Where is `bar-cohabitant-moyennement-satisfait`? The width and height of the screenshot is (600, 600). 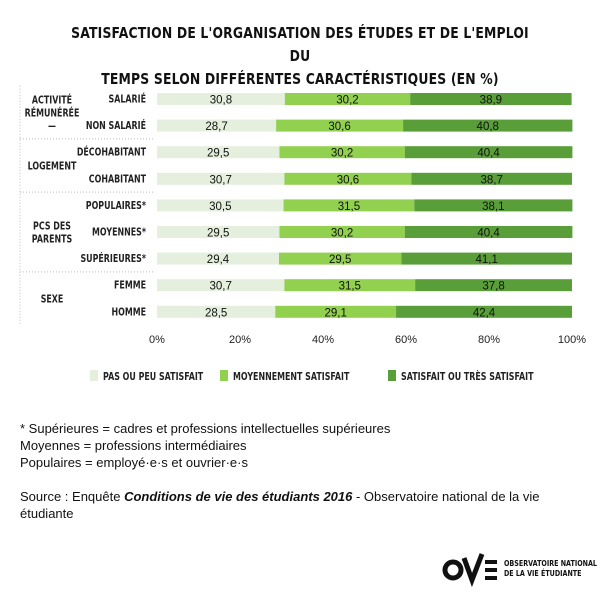 bar-cohabitant-moyennement-satisfait is located at coordinates (348, 178).